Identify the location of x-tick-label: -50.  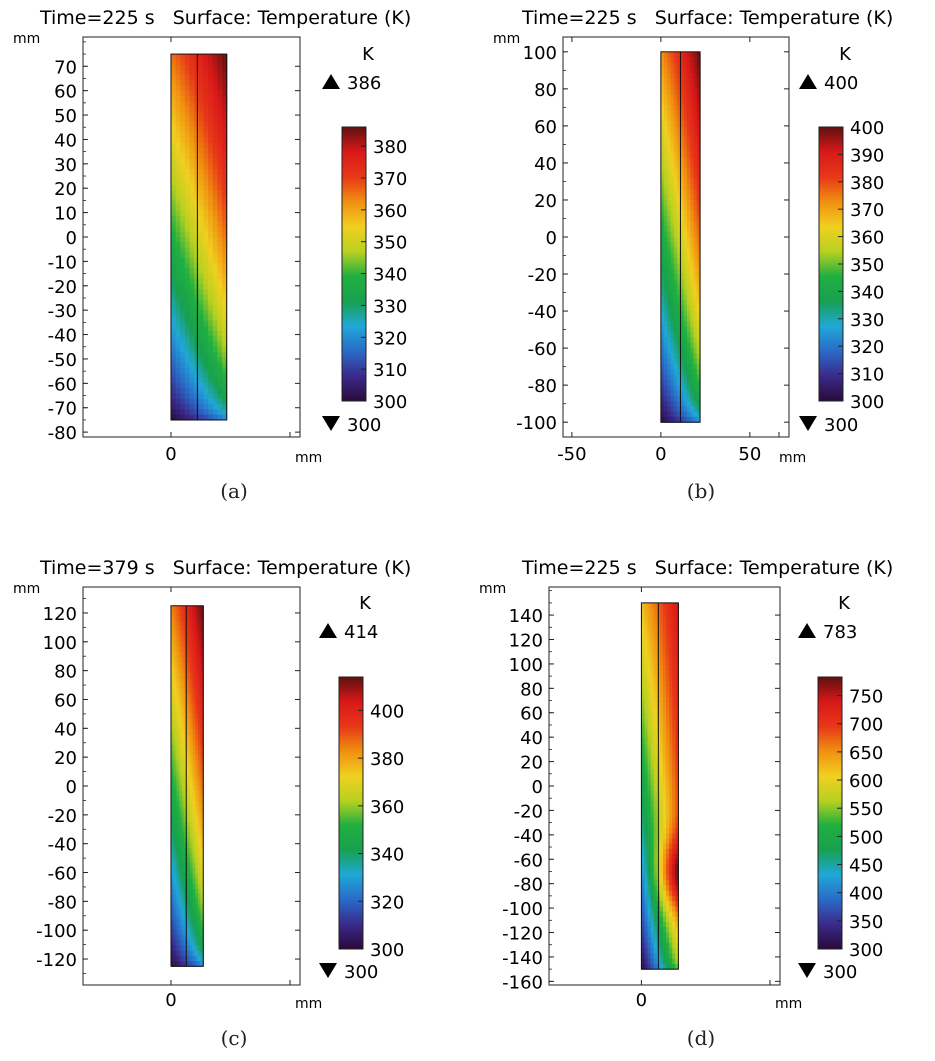
(571, 454).